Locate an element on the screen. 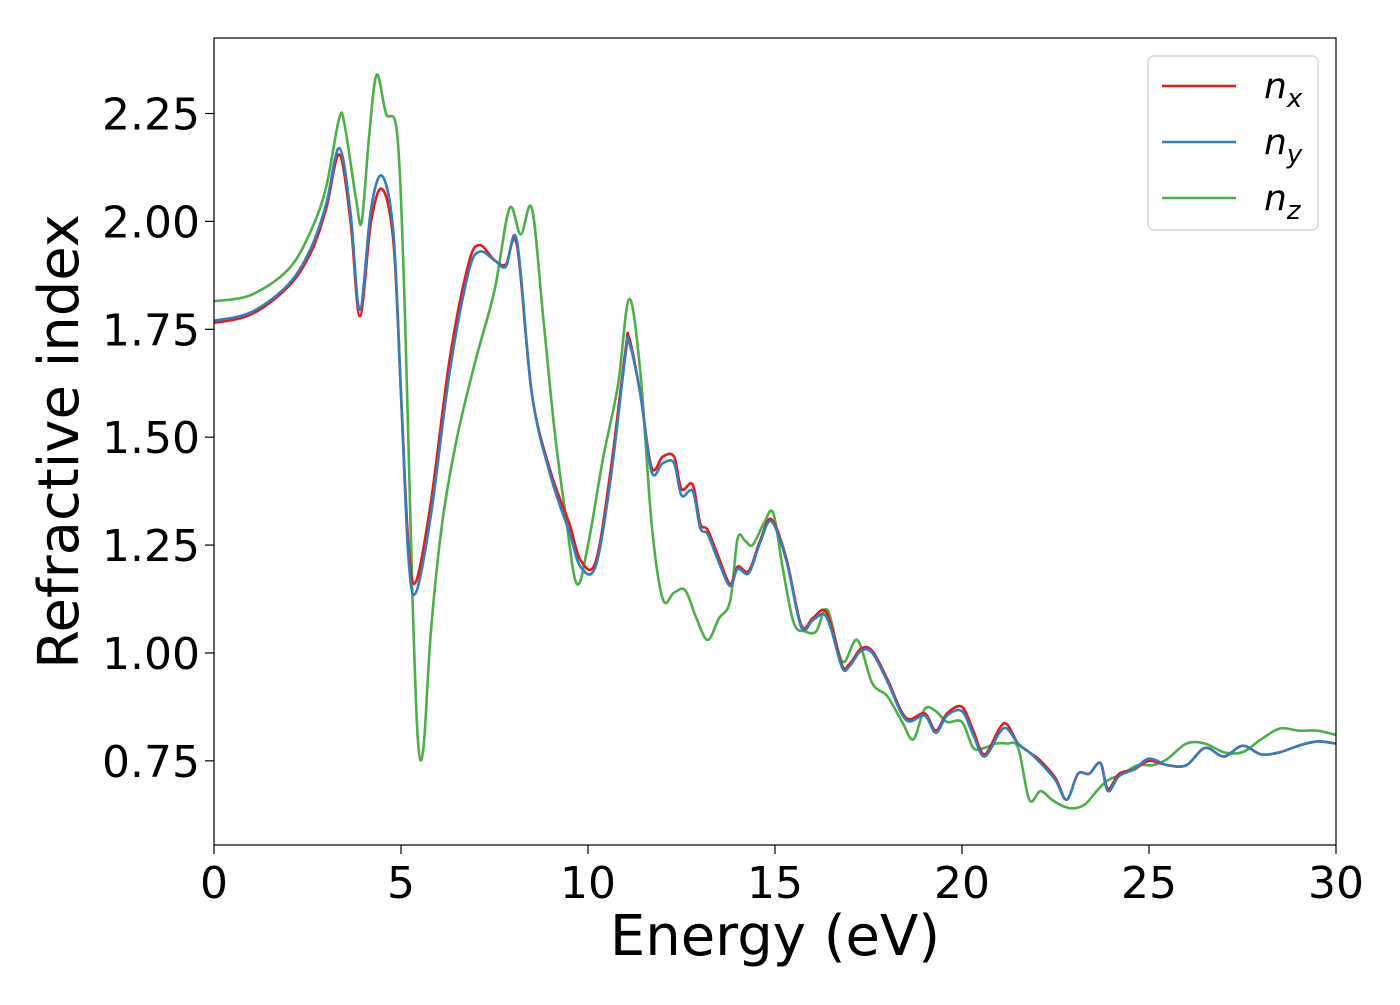  x-tick-label: 20 is located at coordinates (962, 883).